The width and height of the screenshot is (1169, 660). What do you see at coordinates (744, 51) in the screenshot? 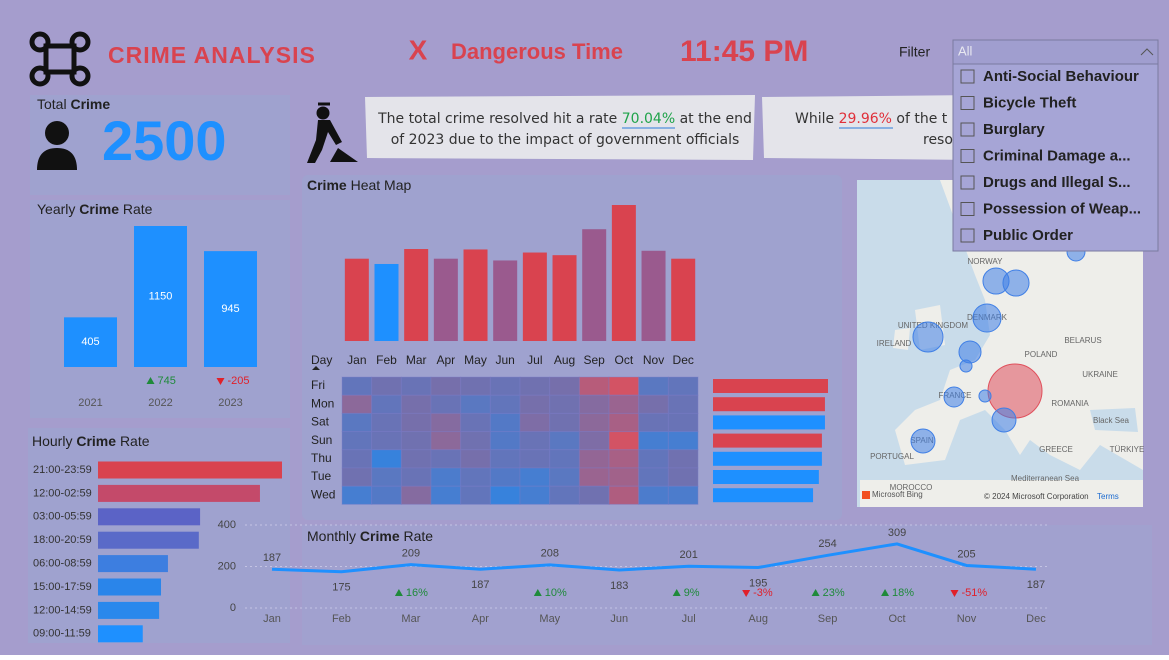
I see `alert-time: 11:45 PM` at bounding box center [744, 51].